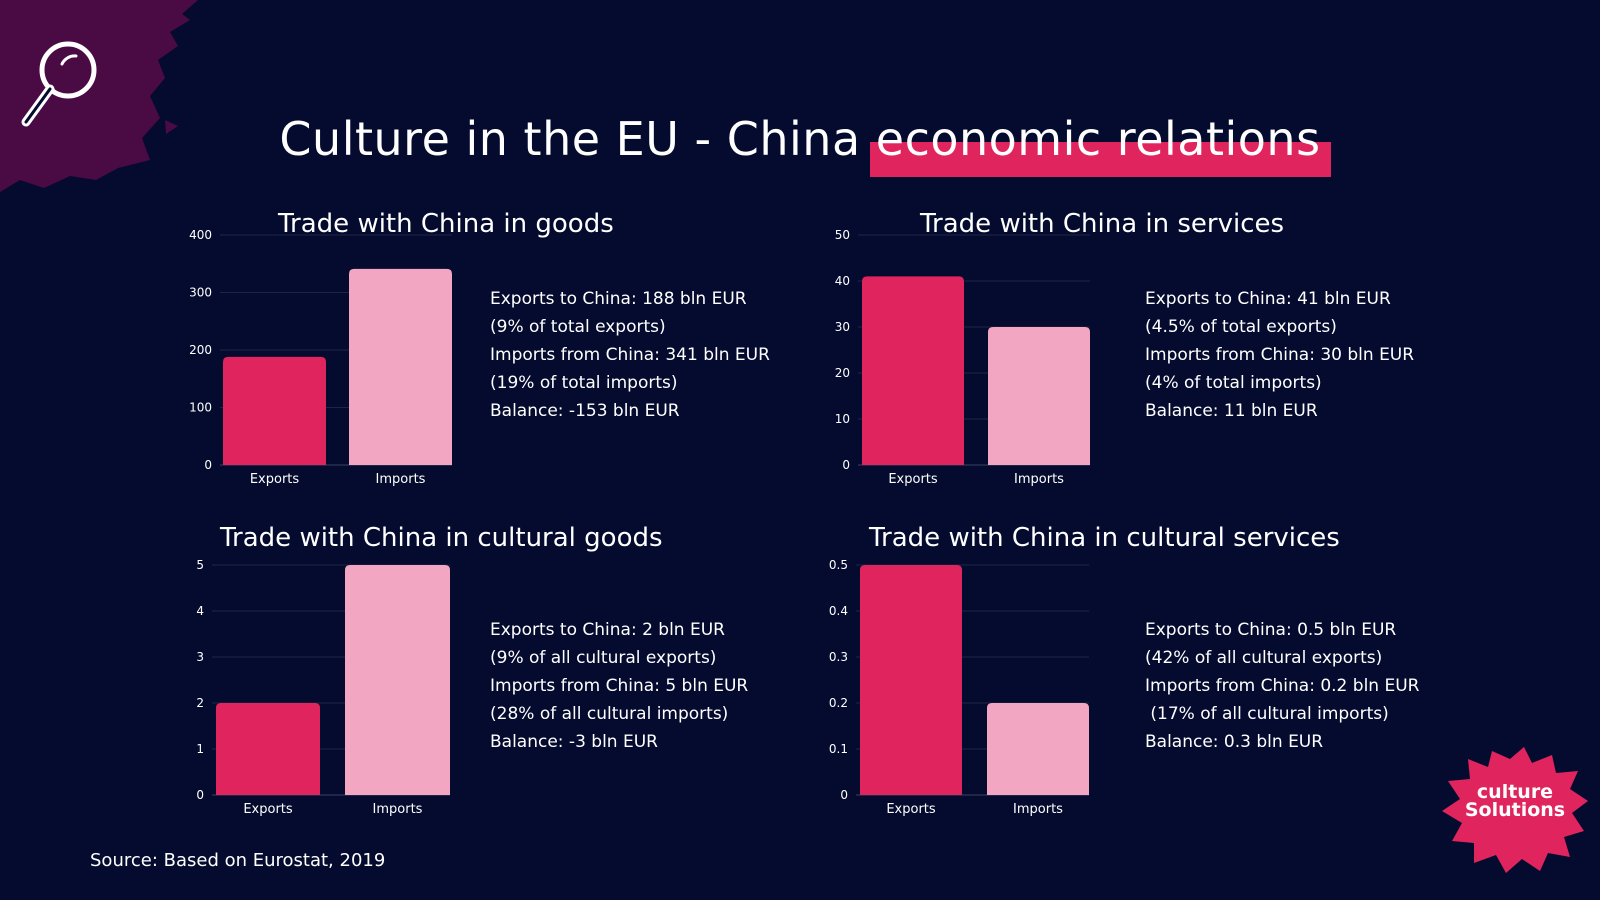  What do you see at coordinates (446, 224) in the screenshot?
I see `chart-title-goods: Trade with China in goods` at bounding box center [446, 224].